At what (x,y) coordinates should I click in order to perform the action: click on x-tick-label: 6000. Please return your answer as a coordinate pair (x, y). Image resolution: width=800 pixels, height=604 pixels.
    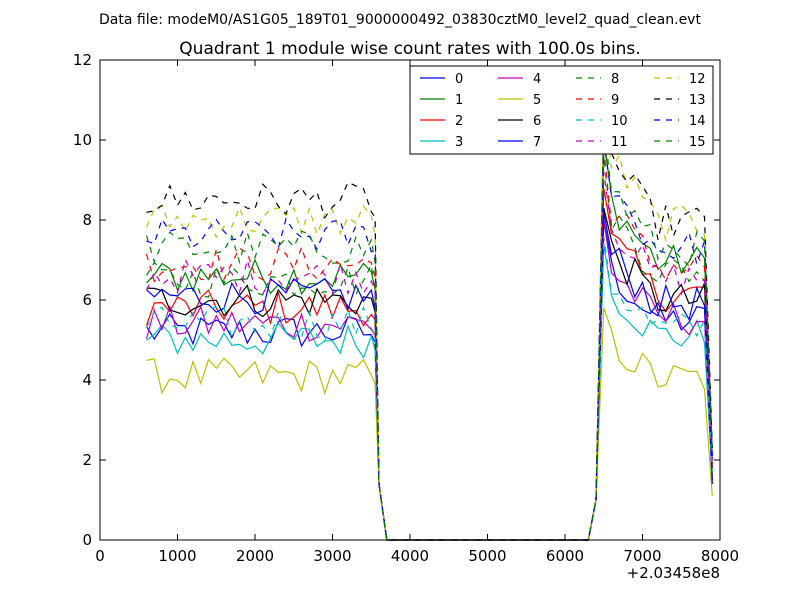
    Looking at the image, I should click on (565, 556).